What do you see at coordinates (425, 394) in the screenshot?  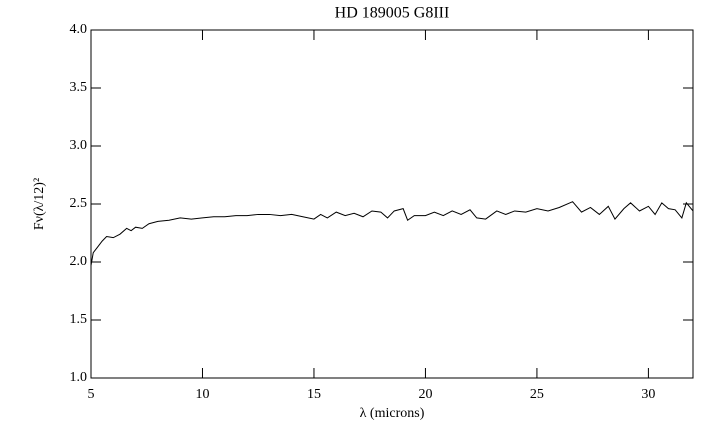 I see `x-tick-label: 20` at bounding box center [425, 394].